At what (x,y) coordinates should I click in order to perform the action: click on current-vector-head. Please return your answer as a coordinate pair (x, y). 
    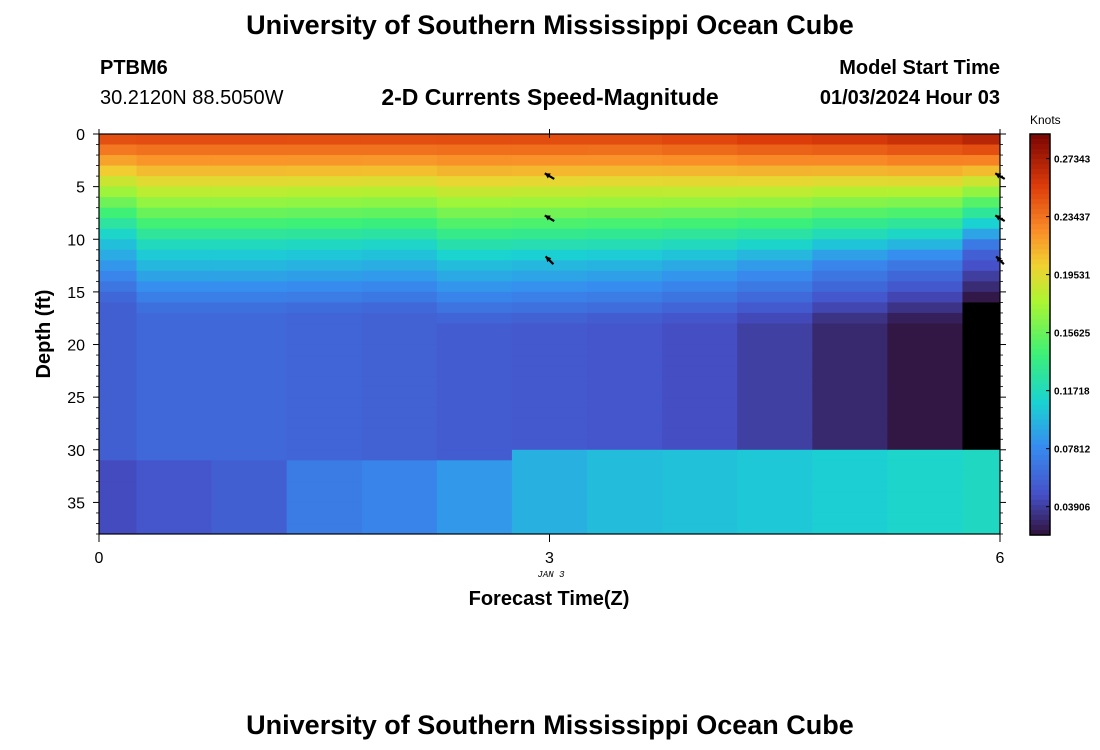
    Looking at the image, I should click on (548, 259).